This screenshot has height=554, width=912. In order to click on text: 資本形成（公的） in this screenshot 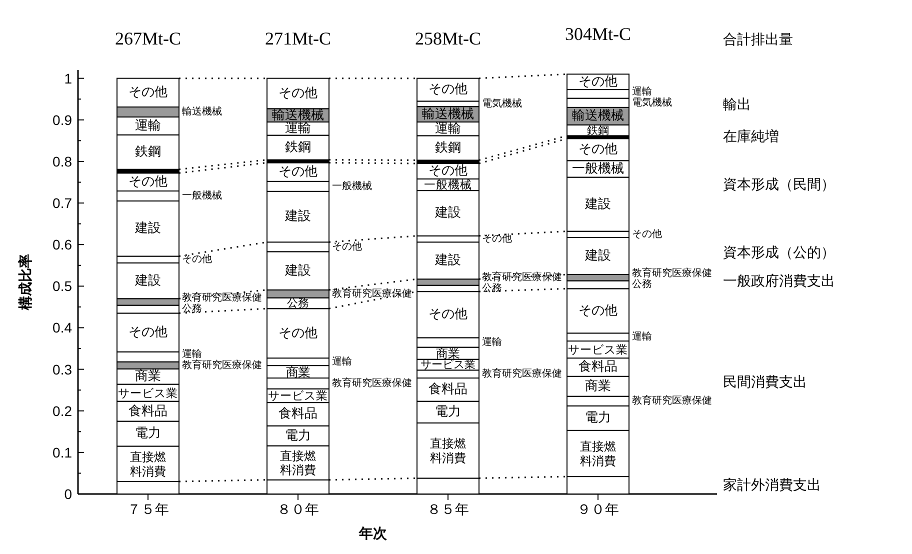, I will do `click(779, 252)`.